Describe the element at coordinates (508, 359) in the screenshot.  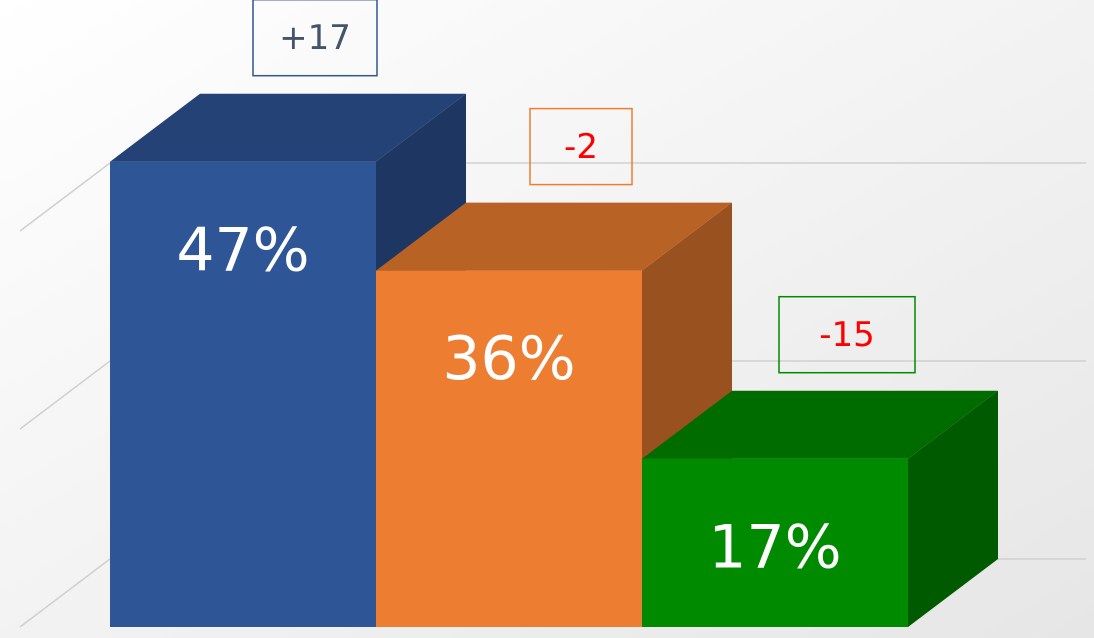
I see `data-label: 36%` at that location.